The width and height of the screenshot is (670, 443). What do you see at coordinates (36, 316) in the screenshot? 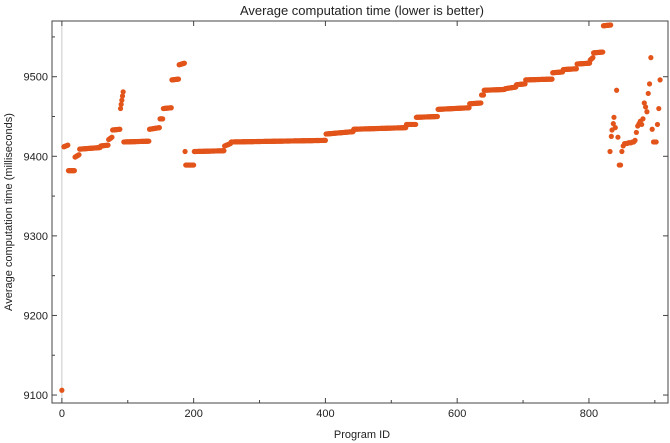
I see `y-tick-label: 9200` at bounding box center [36, 316].